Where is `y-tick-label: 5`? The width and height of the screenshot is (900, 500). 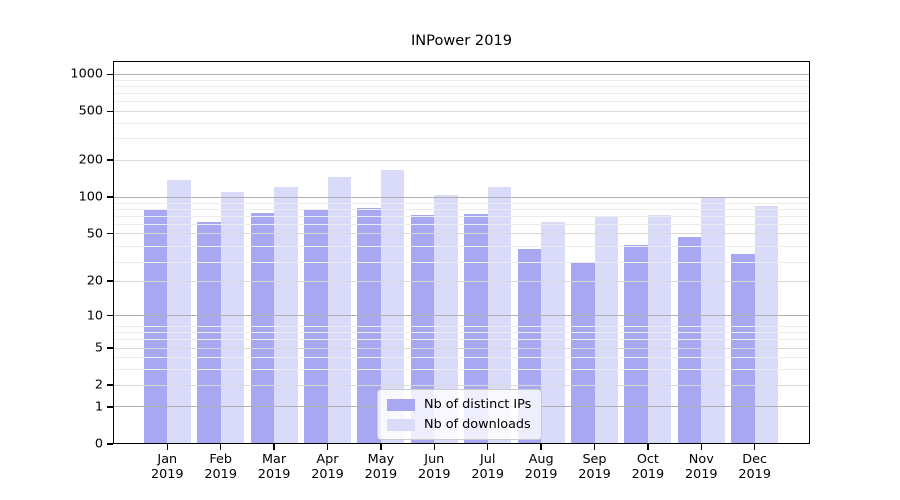
y-tick-label: 5 is located at coordinates (98, 348).